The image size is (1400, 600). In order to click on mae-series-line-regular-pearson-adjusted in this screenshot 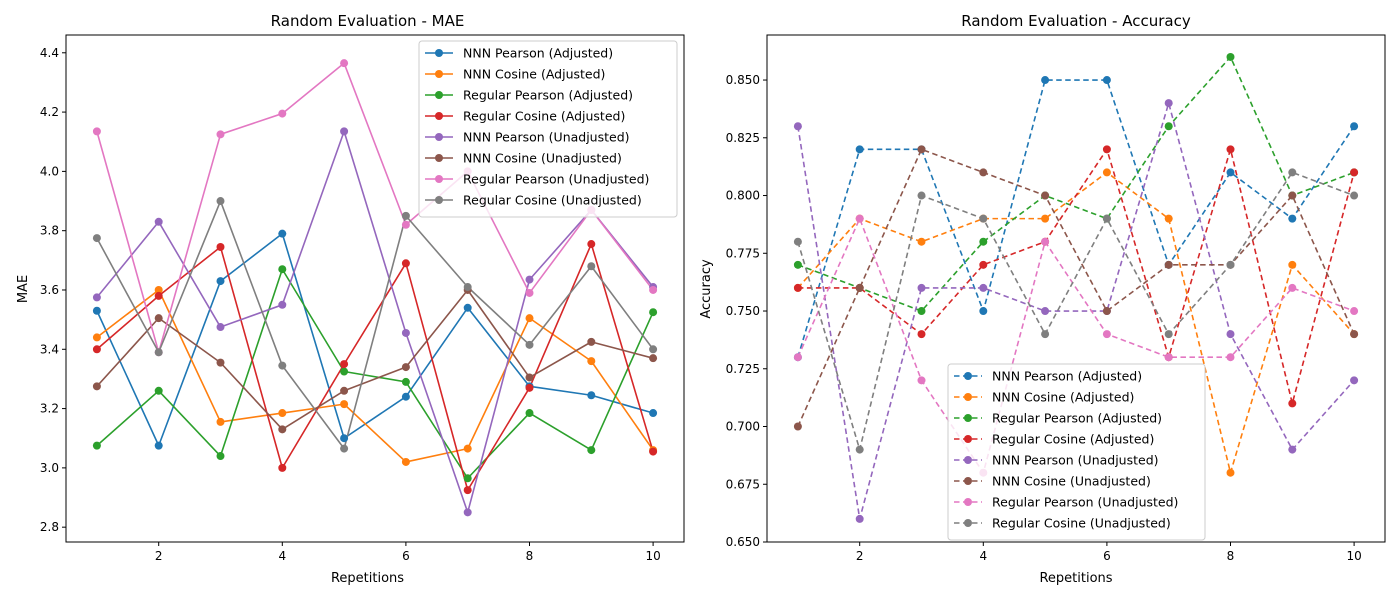, I will do `click(375, 374)`.